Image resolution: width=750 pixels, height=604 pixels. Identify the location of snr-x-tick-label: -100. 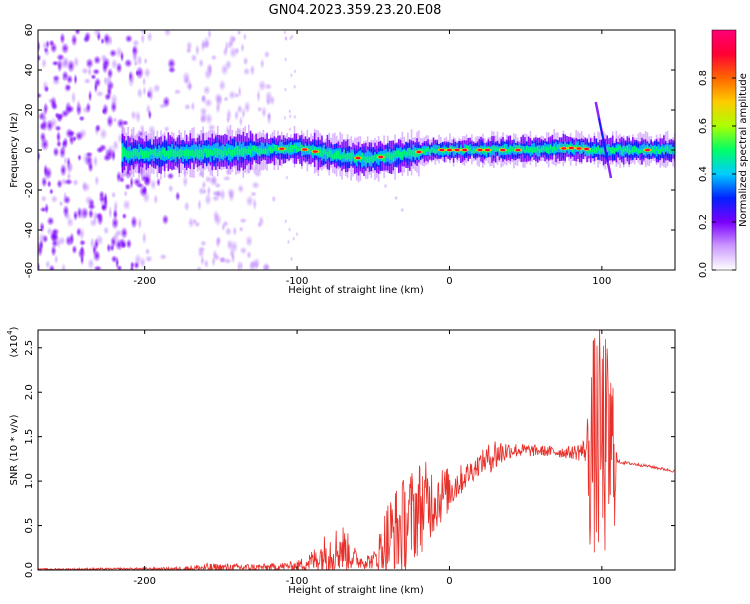
(297, 581).